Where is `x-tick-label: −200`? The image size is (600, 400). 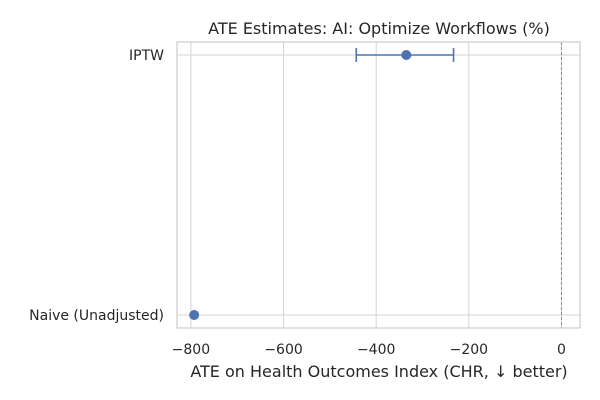
x-tick-label: −200 is located at coordinates (469, 350).